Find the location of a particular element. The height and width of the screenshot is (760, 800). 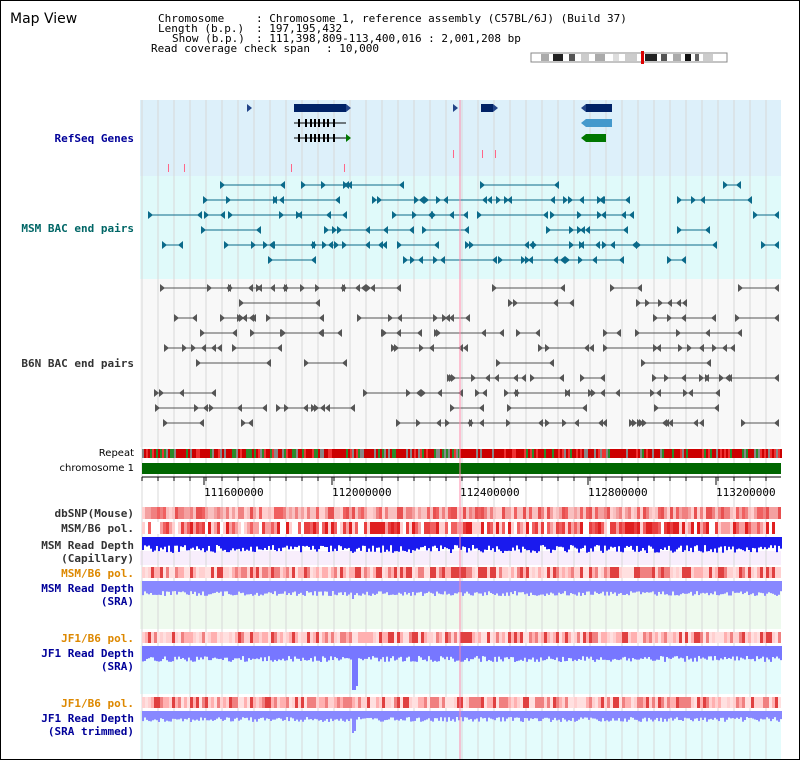

msm-b6-pol-label-2: MSM/B6 pol. is located at coordinates (97, 573).